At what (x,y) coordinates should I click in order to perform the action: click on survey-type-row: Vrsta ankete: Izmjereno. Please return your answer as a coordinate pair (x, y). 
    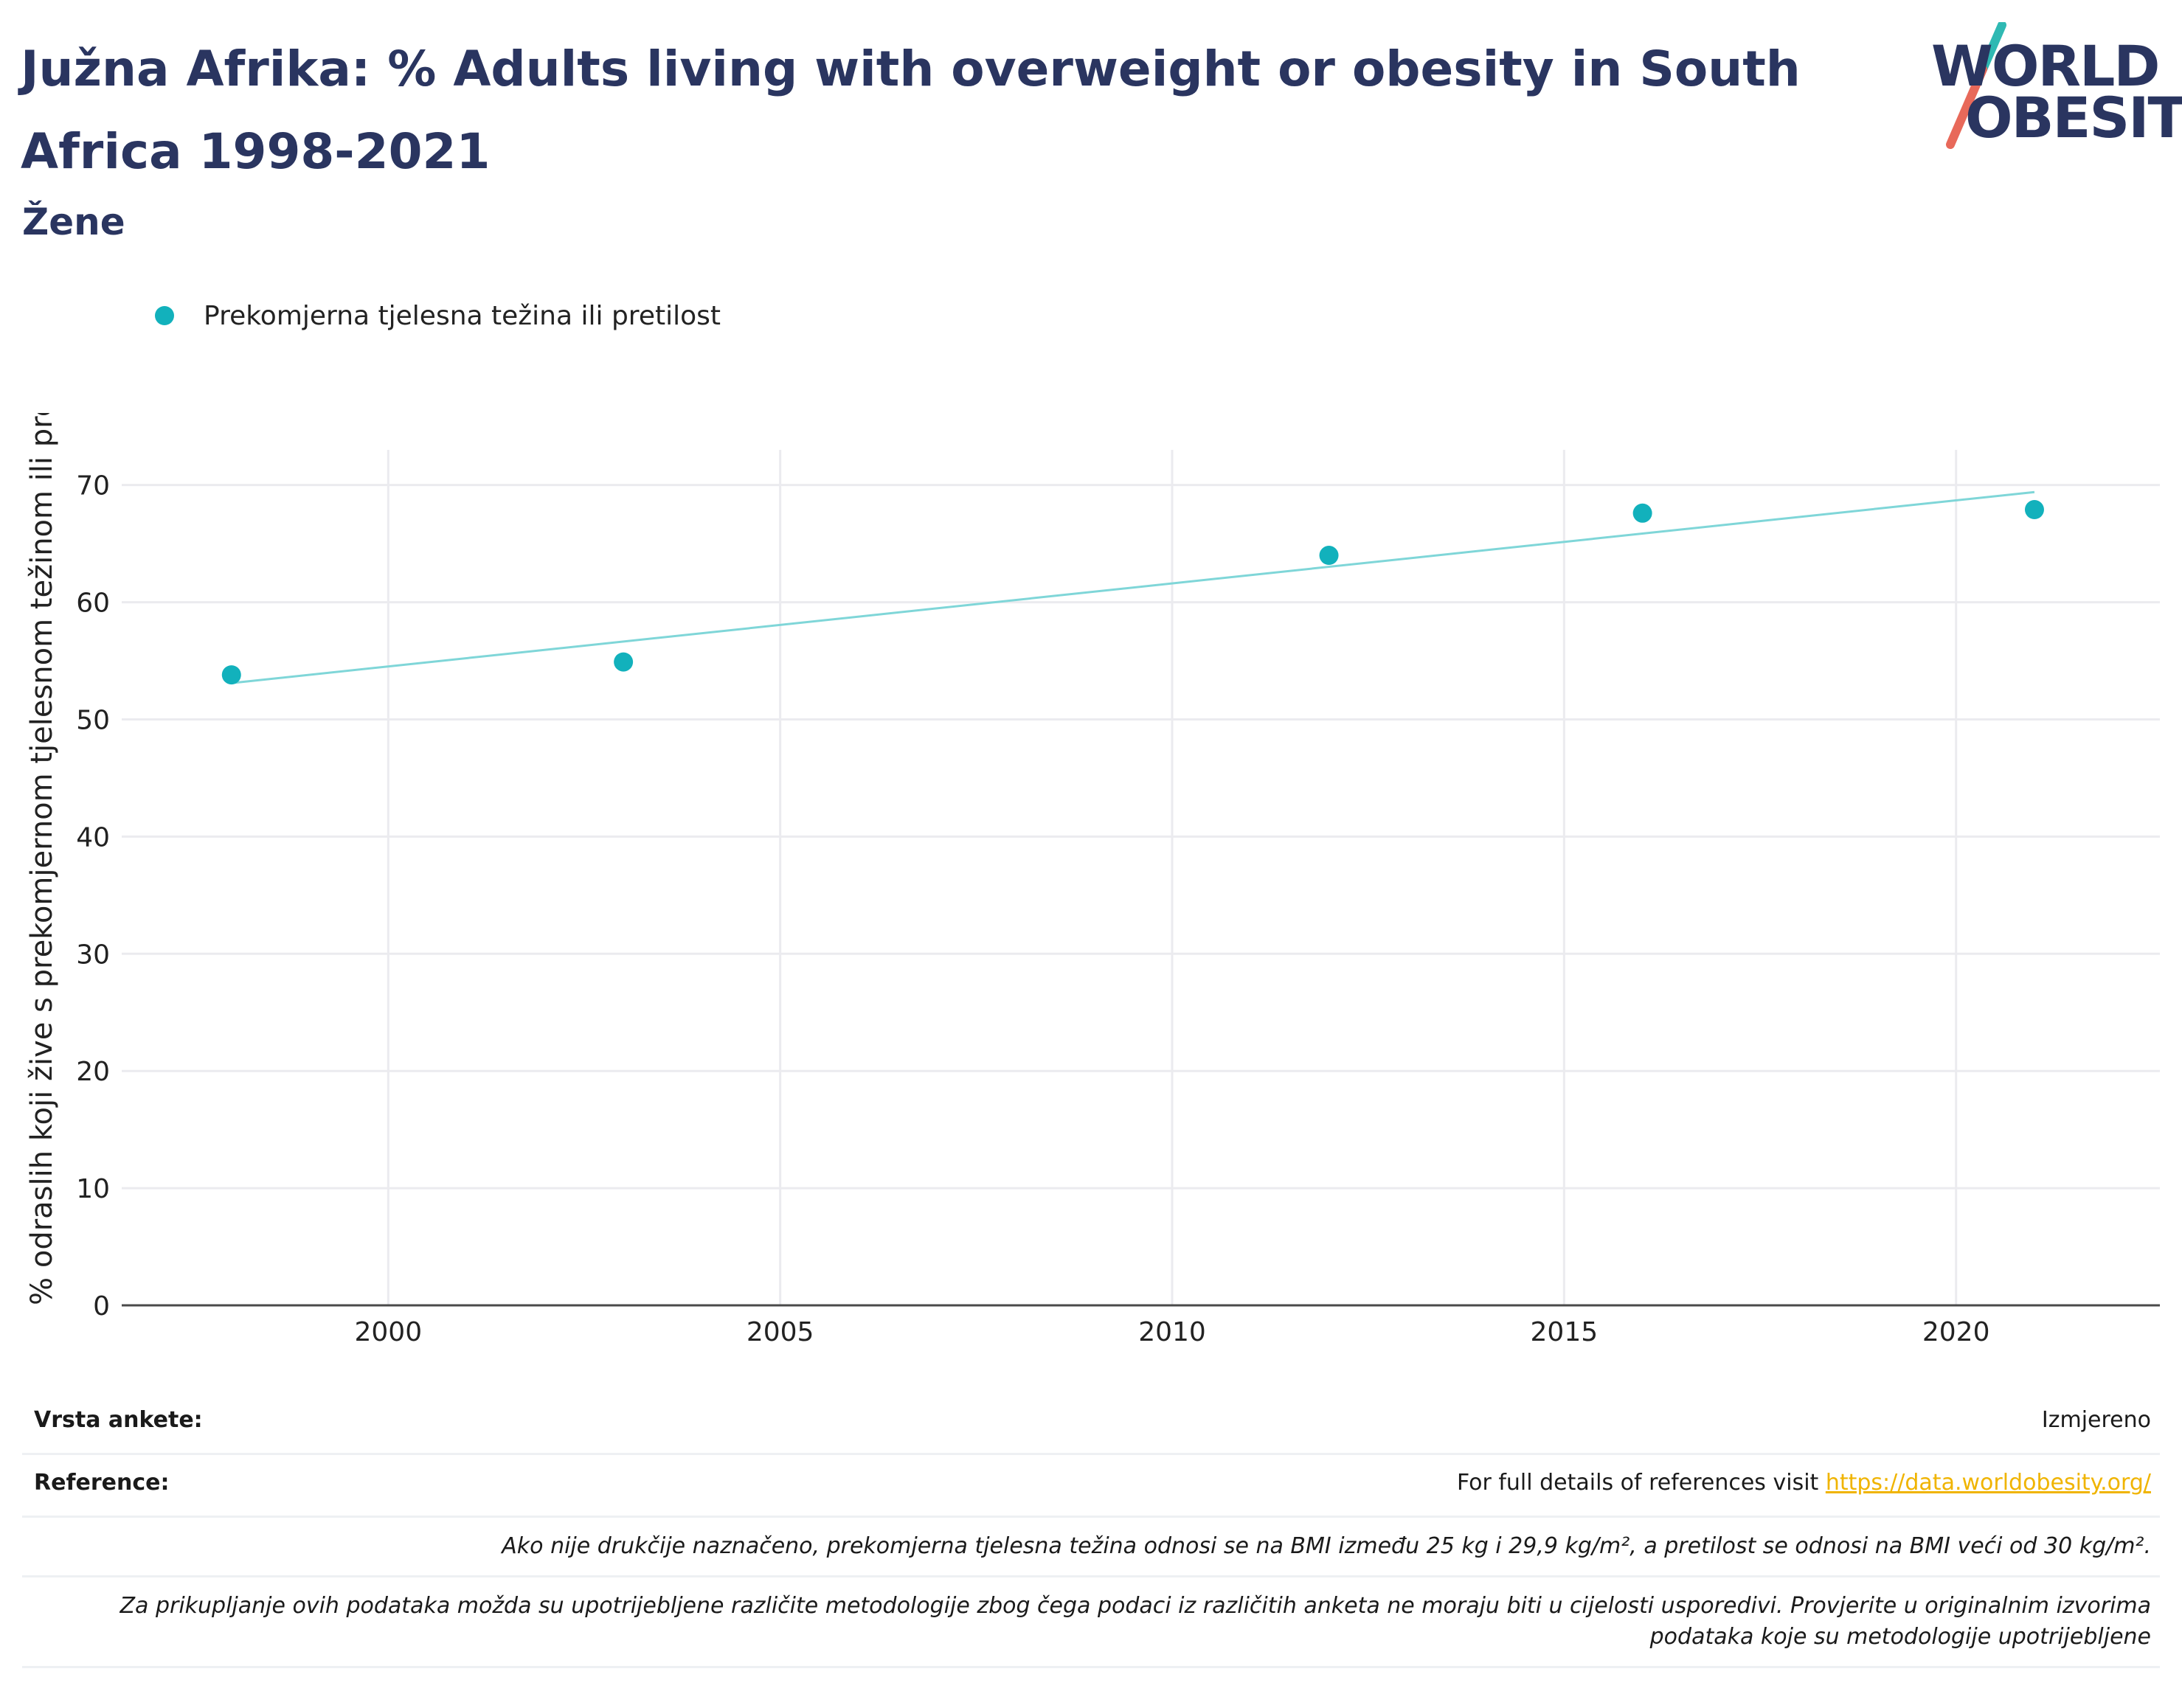
    Looking at the image, I should click on (1091, 1423).